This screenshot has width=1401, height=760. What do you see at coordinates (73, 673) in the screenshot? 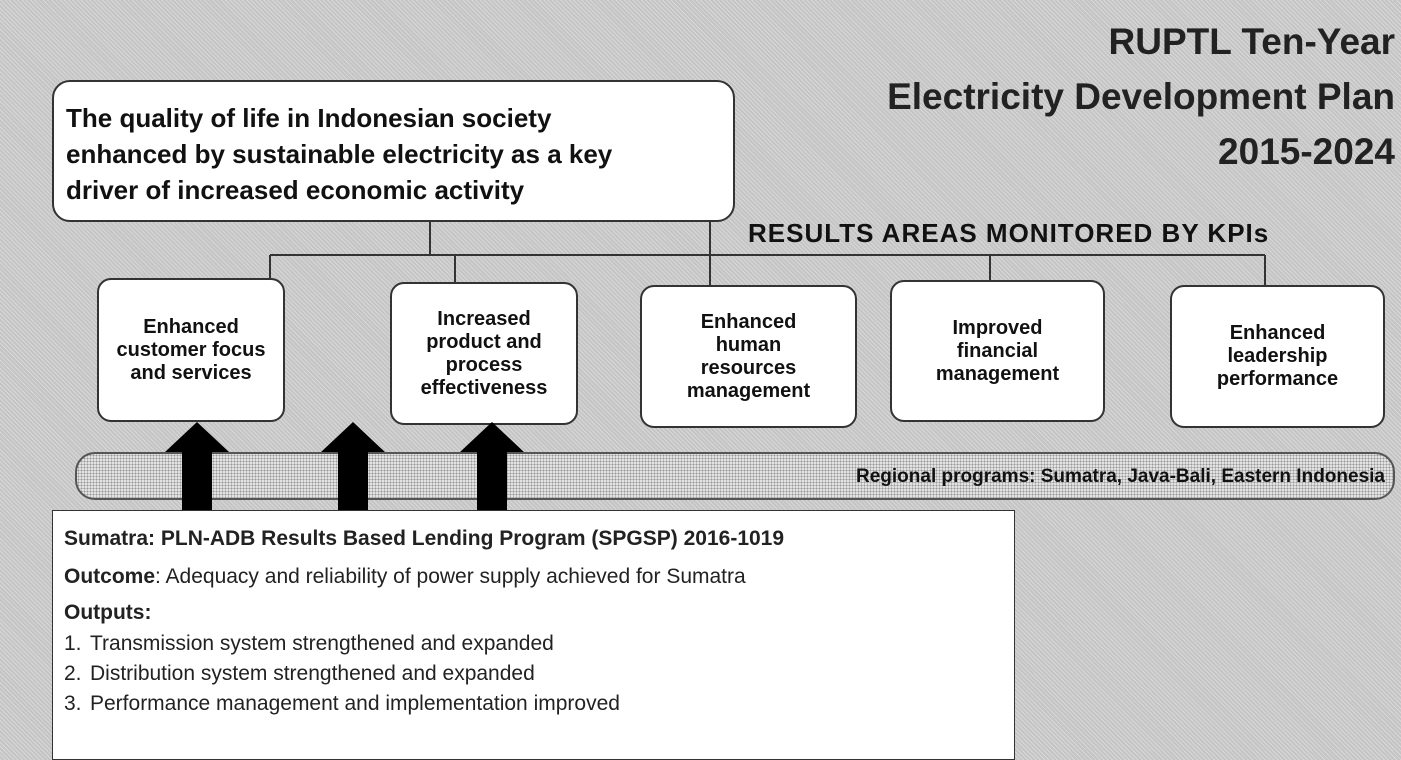
I see `output-number: 2.` at bounding box center [73, 673].